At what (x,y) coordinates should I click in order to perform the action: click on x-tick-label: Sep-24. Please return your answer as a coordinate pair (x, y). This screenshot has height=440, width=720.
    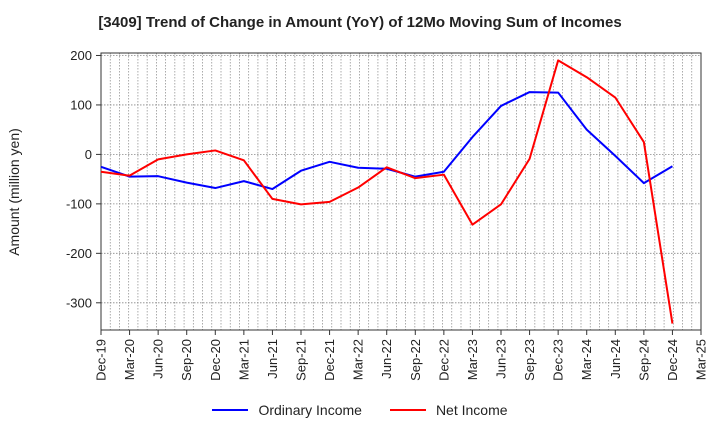
    Looking at the image, I should click on (643, 360).